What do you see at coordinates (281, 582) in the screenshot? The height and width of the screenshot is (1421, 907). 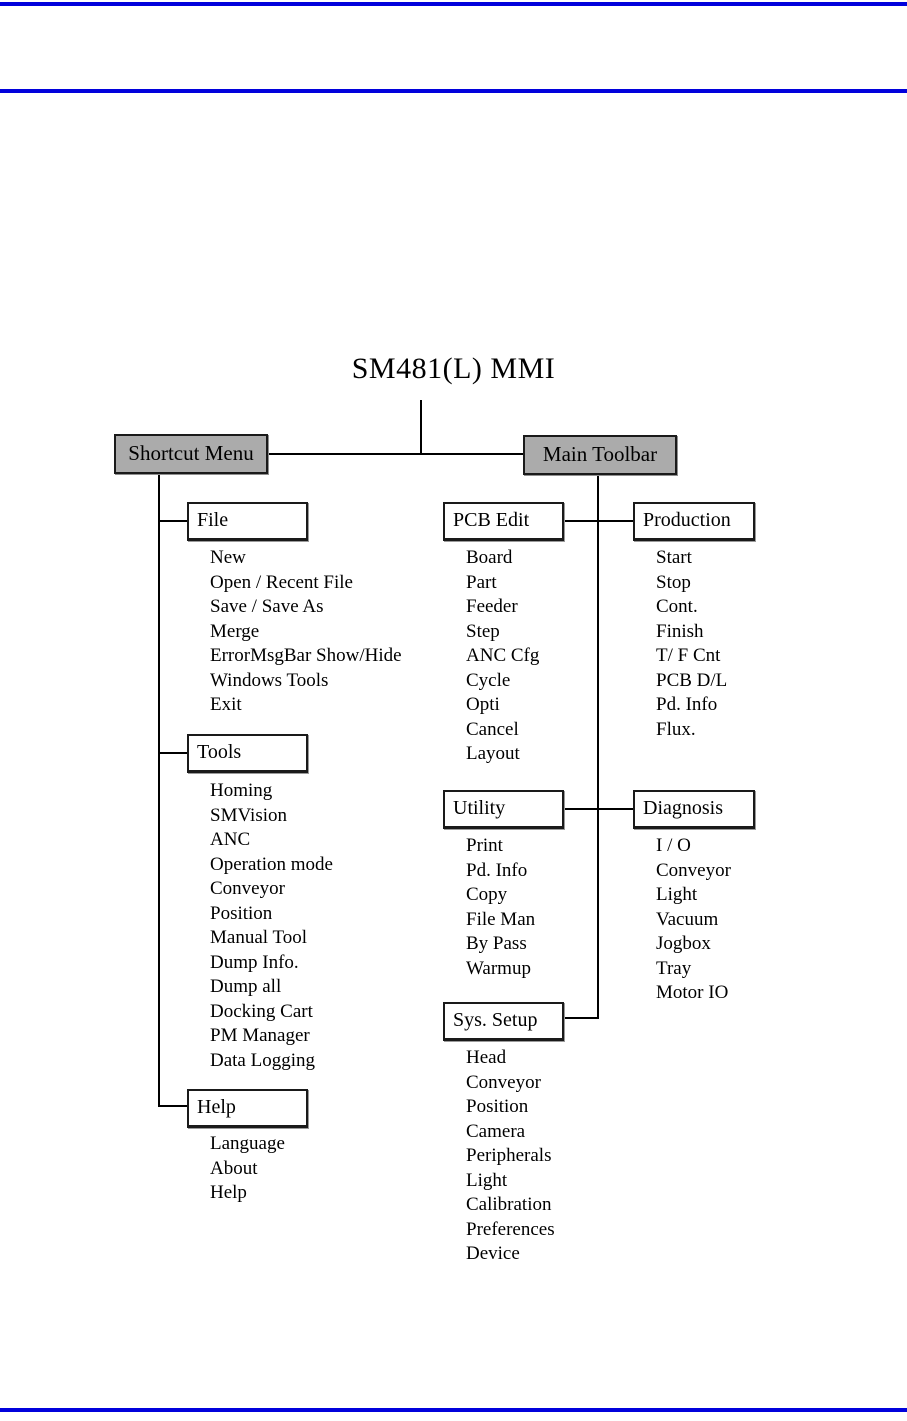 I see `menu-item: Open / Recent File` at bounding box center [281, 582].